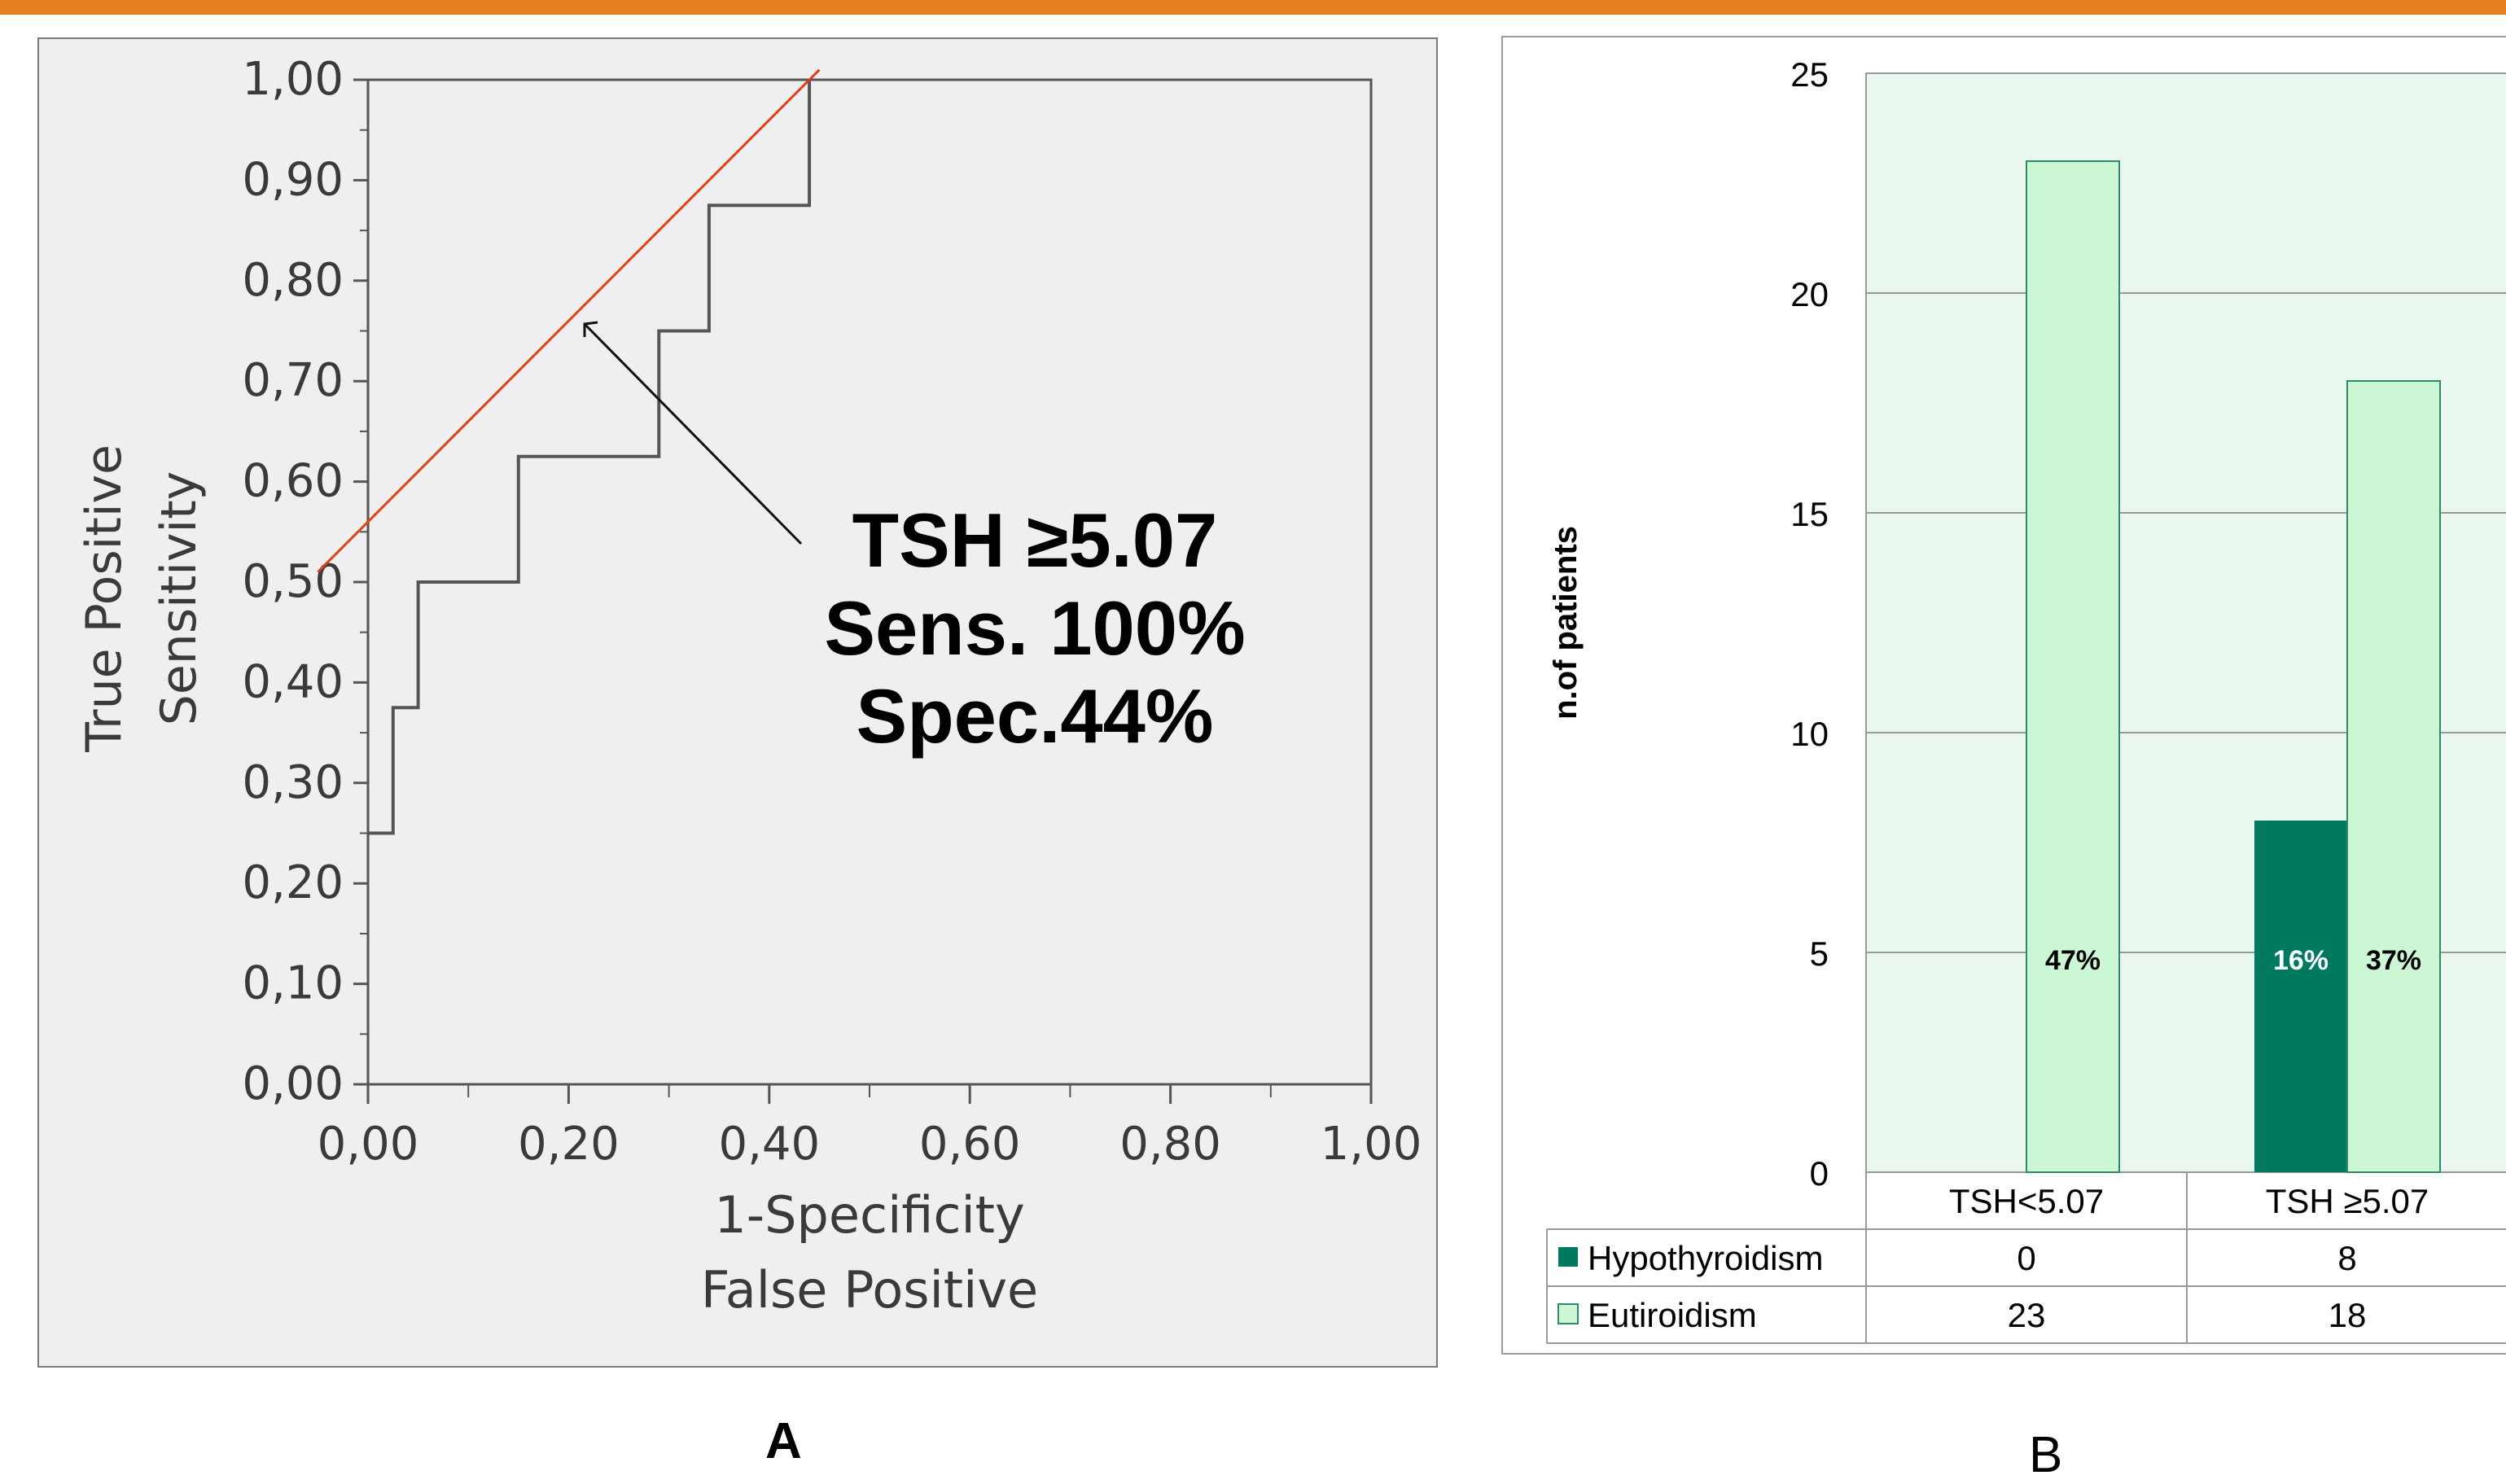  I want to click on y-tick-label: 0,40, so click(293, 682).